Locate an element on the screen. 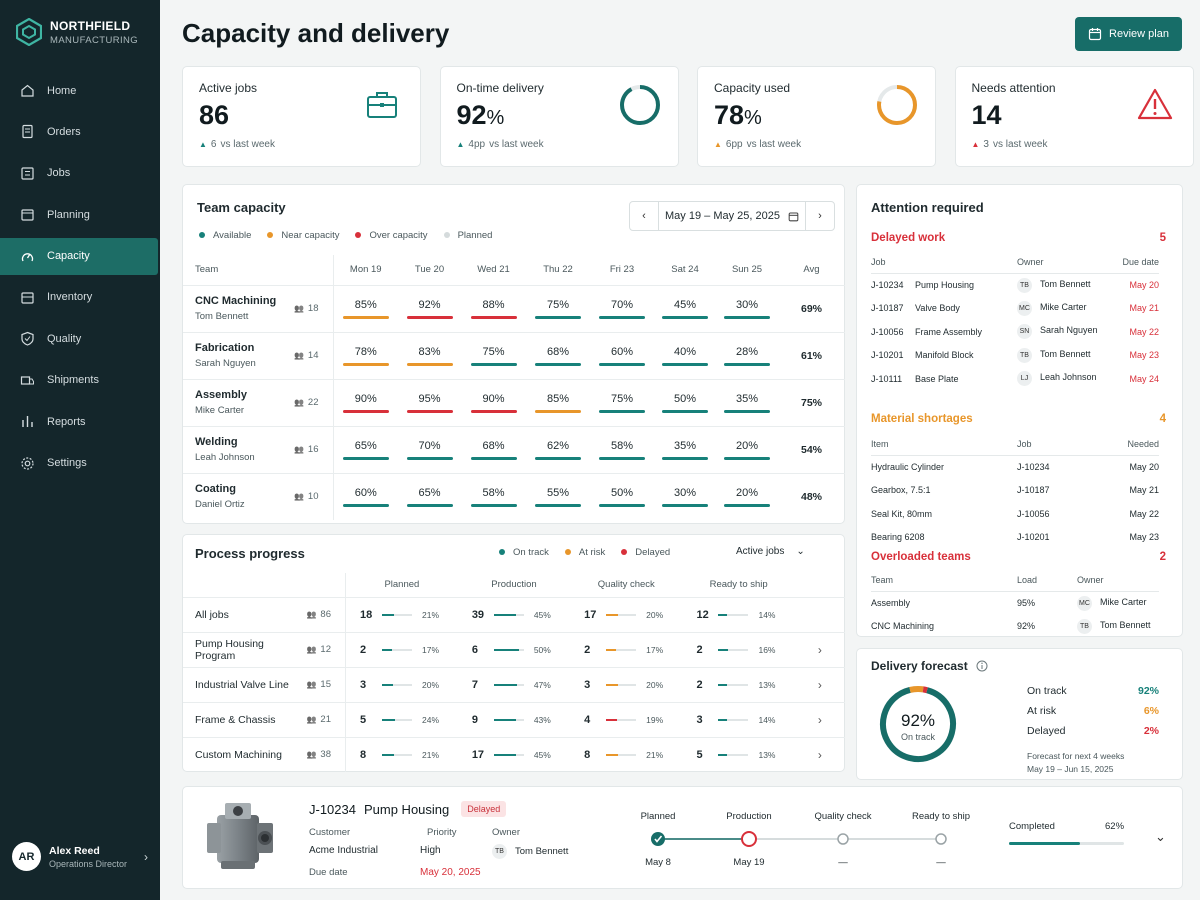 This screenshot has height=900, width=1200. table-row: Assembly 95% MC Mike Carter is located at coordinates (1015, 603).